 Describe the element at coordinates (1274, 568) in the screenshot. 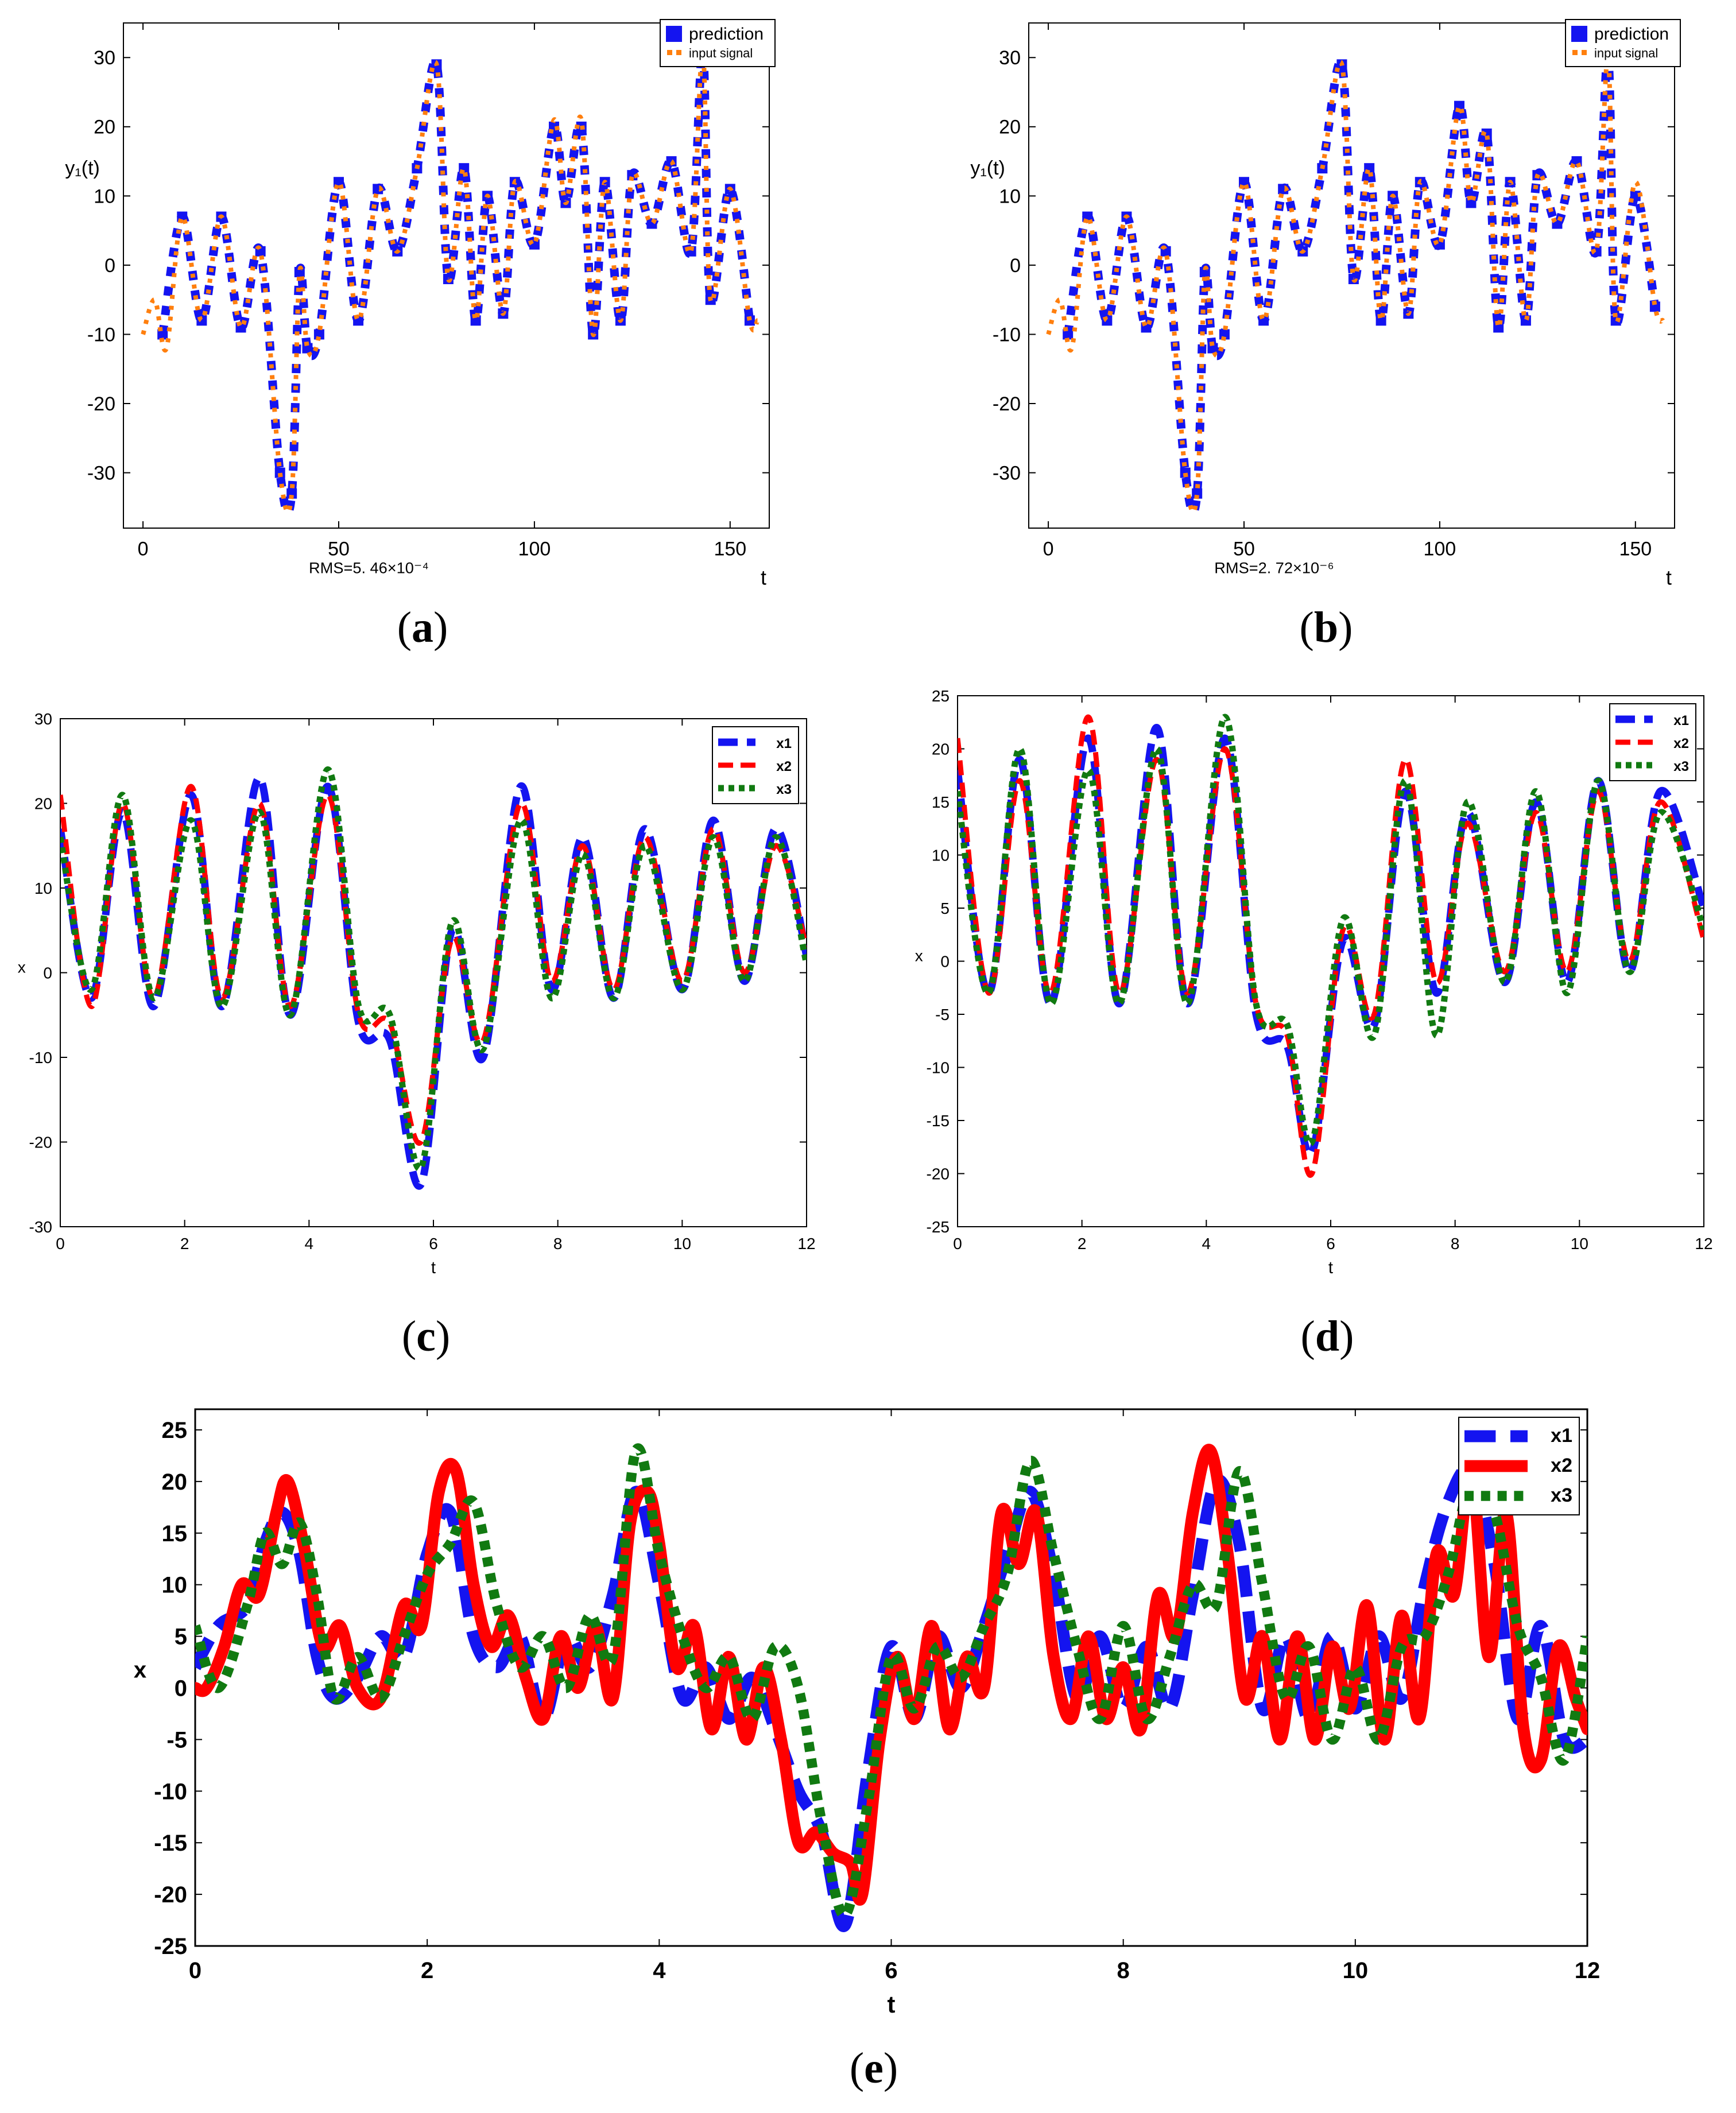

I see `rms-annotation: RMS=2. 72×10⁻⁶` at that location.